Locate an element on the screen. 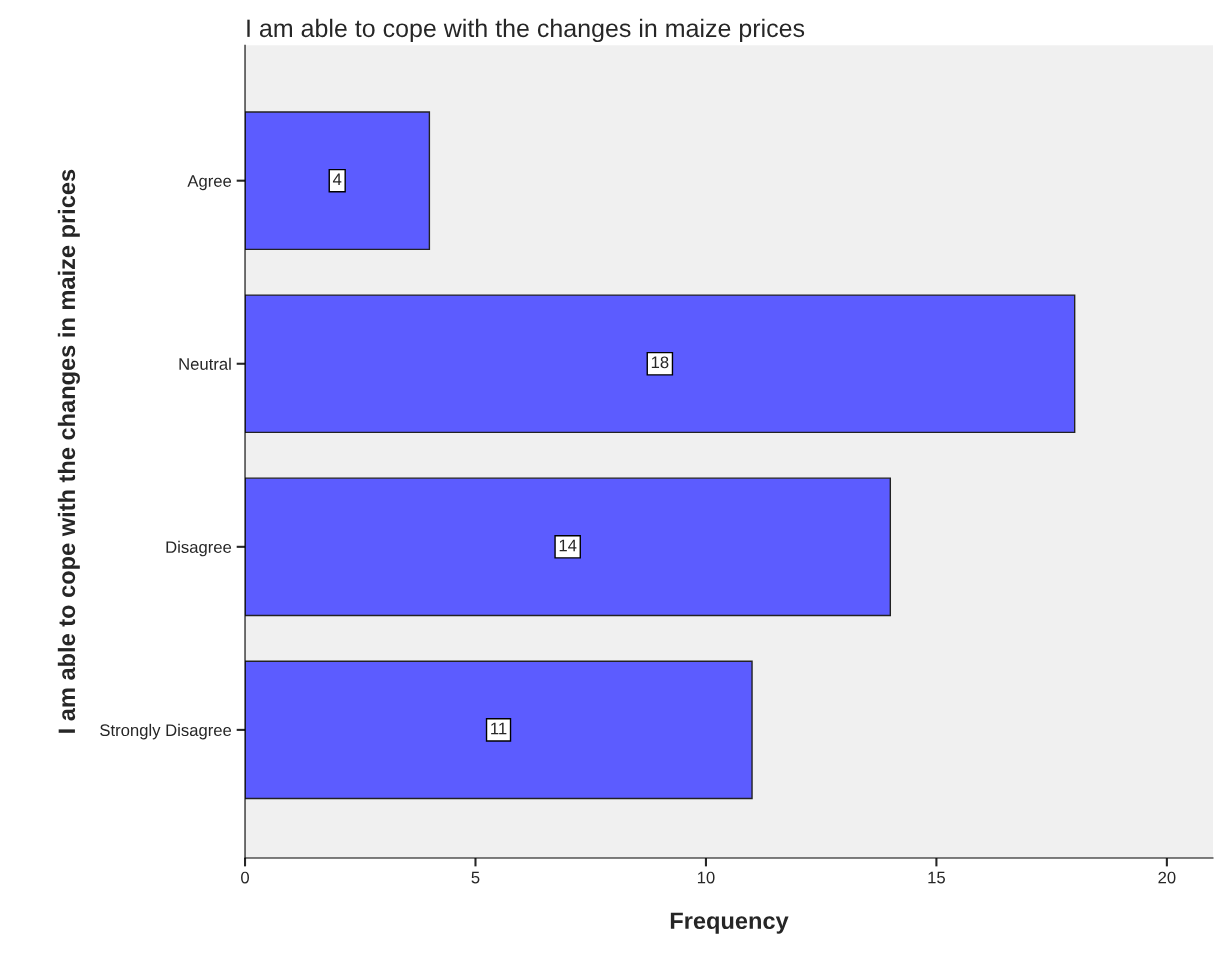 The image size is (1216, 954). data-label: 4 is located at coordinates (337, 179).